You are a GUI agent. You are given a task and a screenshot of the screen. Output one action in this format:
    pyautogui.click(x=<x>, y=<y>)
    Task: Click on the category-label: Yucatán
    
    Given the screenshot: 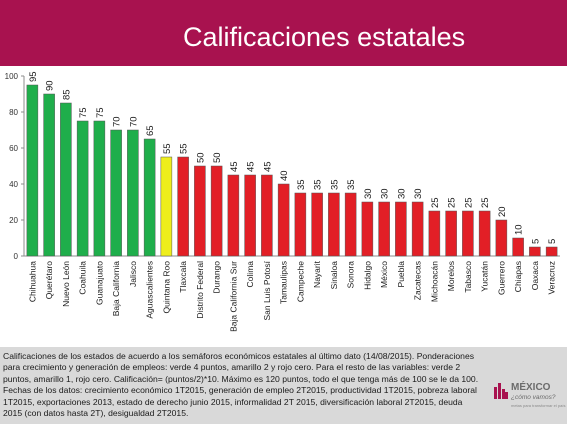 What is the action you would take?
    pyautogui.click(x=485, y=276)
    